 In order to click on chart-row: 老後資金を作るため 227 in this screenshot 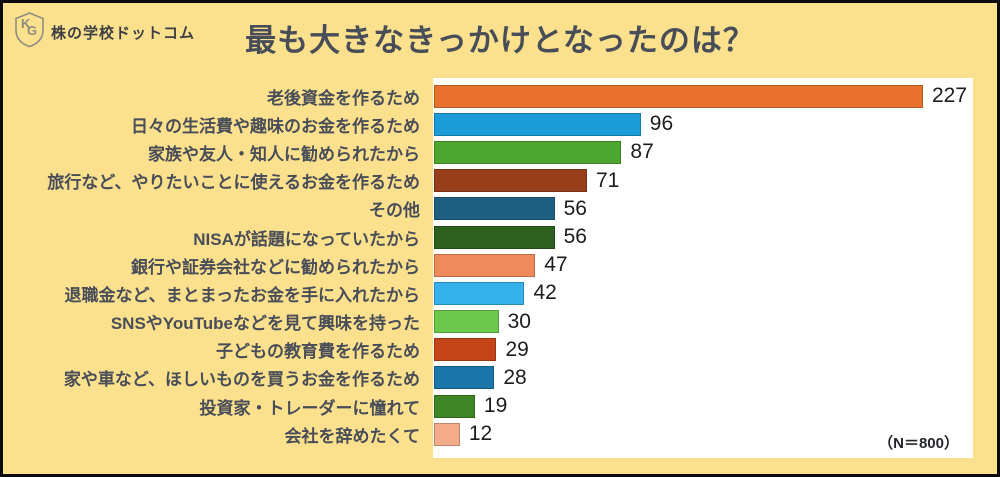, I will do `click(500, 96)`.